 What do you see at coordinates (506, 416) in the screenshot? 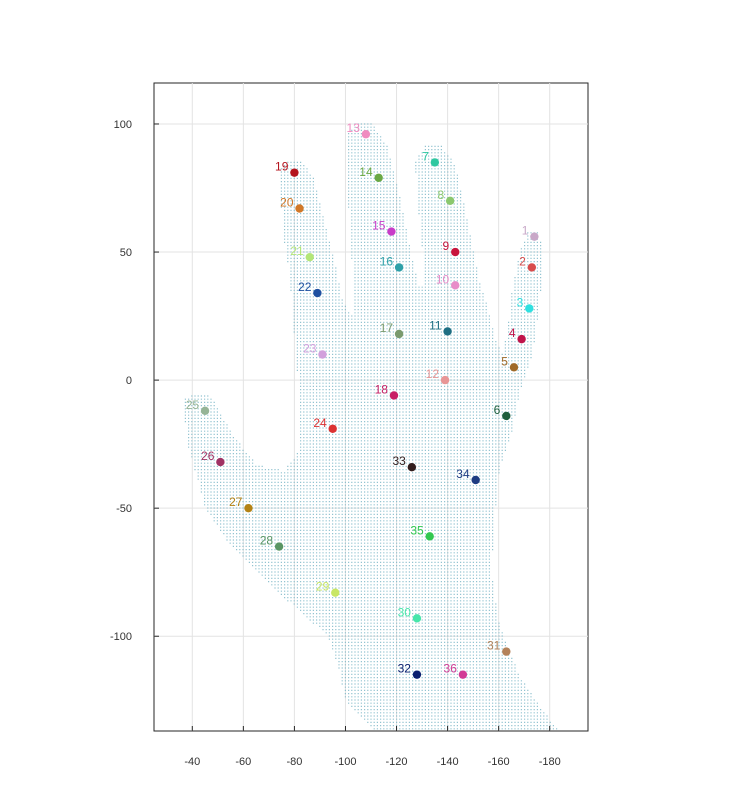
I see `keypoint-6-marker` at bounding box center [506, 416].